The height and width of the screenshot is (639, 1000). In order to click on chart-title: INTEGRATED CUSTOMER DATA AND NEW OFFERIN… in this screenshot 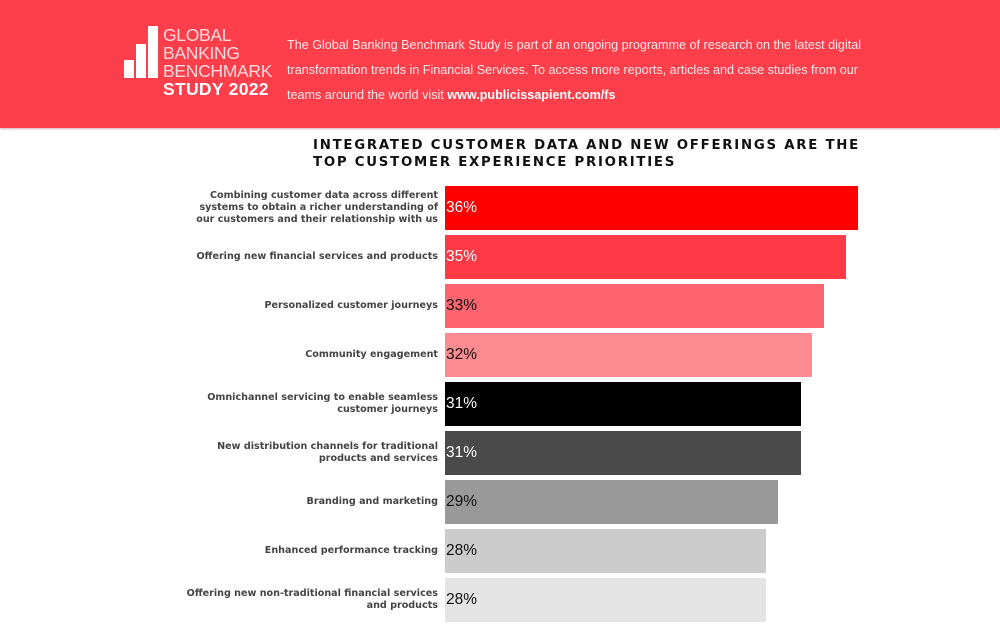, I will do `click(587, 154)`.